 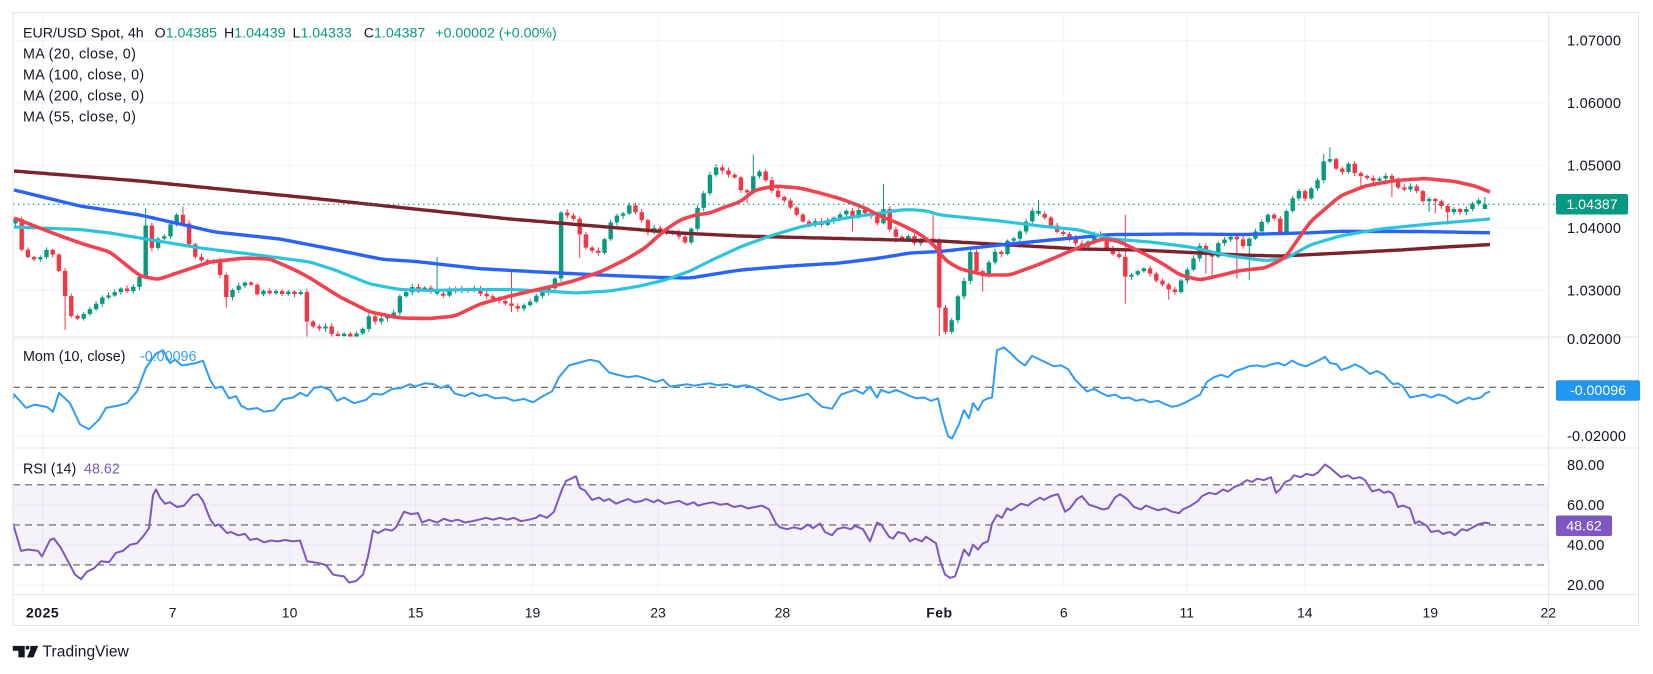 What do you see at coordinates (1586, 506) in the screenshot?
I see `svg-text: 60.00` at bounding box center [1586, 506].